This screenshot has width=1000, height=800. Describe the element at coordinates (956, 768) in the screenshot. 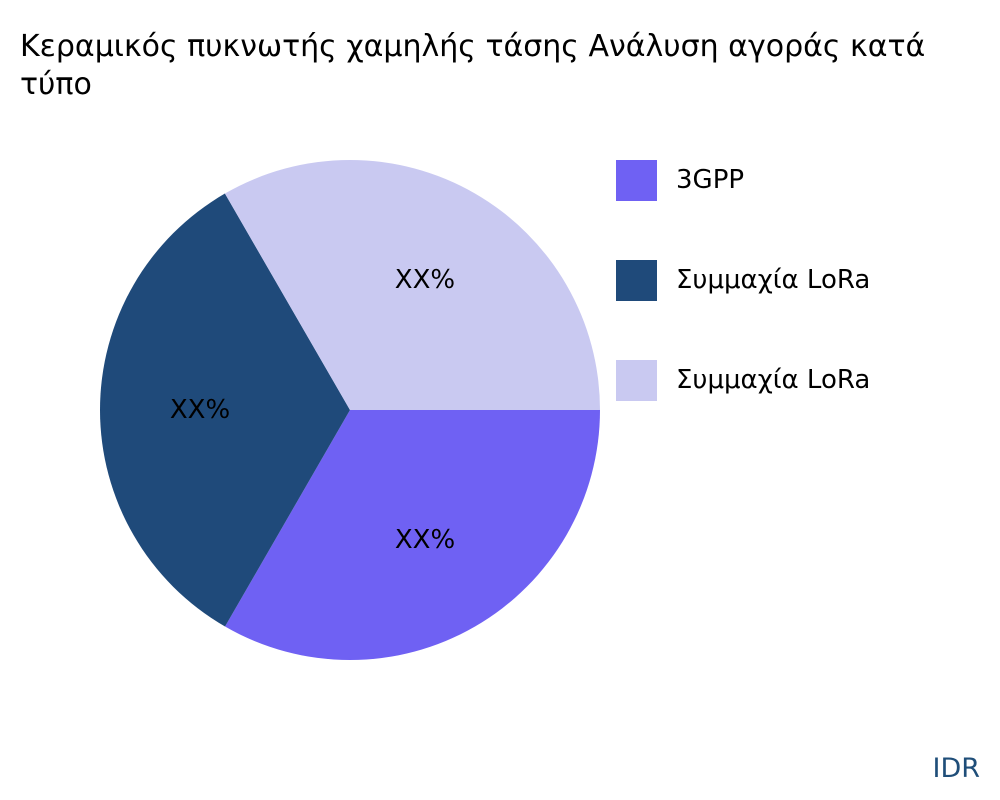

I see `brand-watermark: IDR` at that location.